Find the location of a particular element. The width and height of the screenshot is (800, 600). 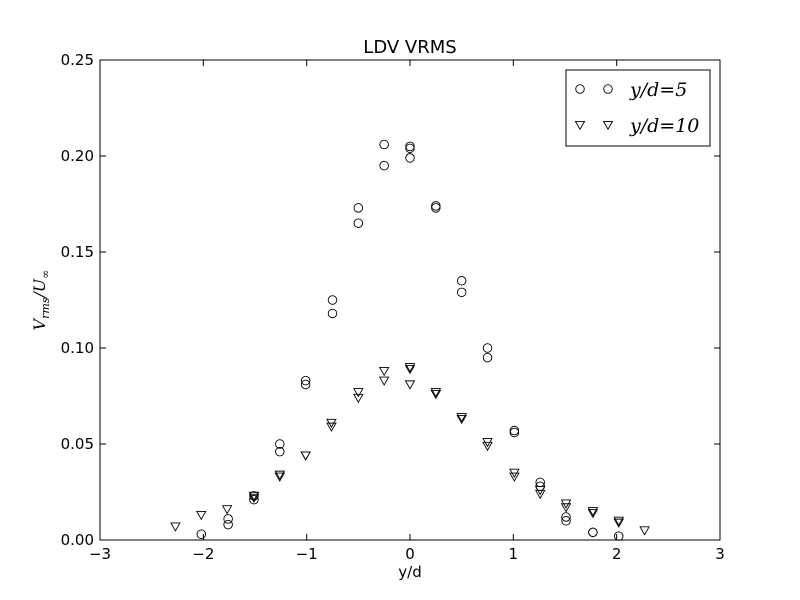

y-axis-label-text: Vrms/U∞ is located at coordinates (41, 300).